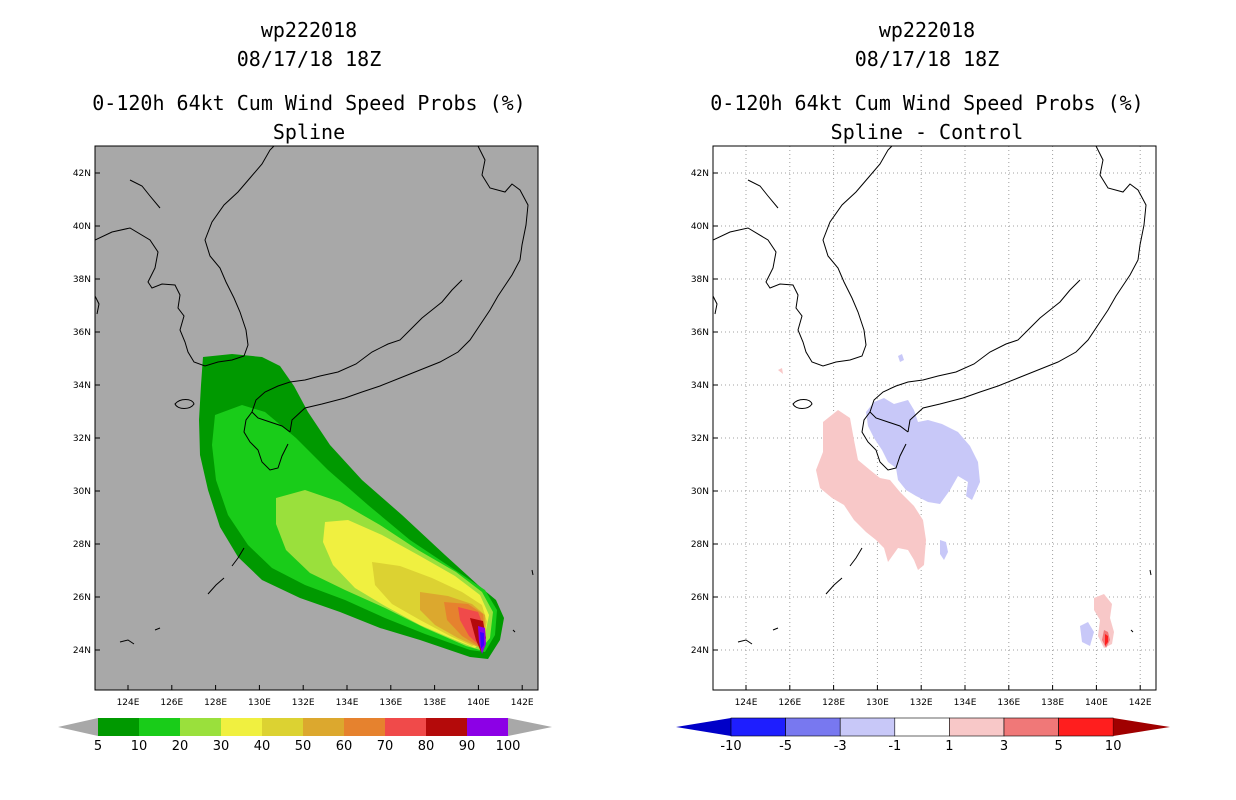 This screenshot has width=1236, height=800. What do you see at coordinates (385, 746) in the screenshot?
I see `colorbar-label: 70` at bounding box center [385, 746].